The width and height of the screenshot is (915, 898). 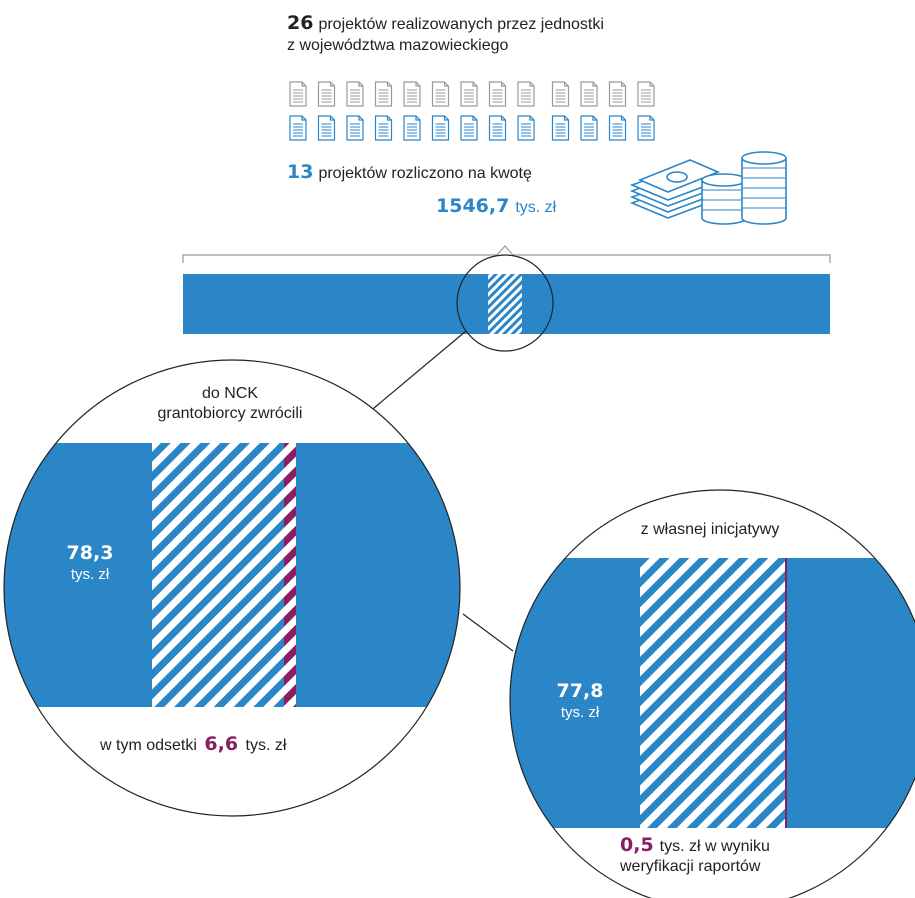 I want to click on money-and-coins-icon, so click(x=708, y=188).